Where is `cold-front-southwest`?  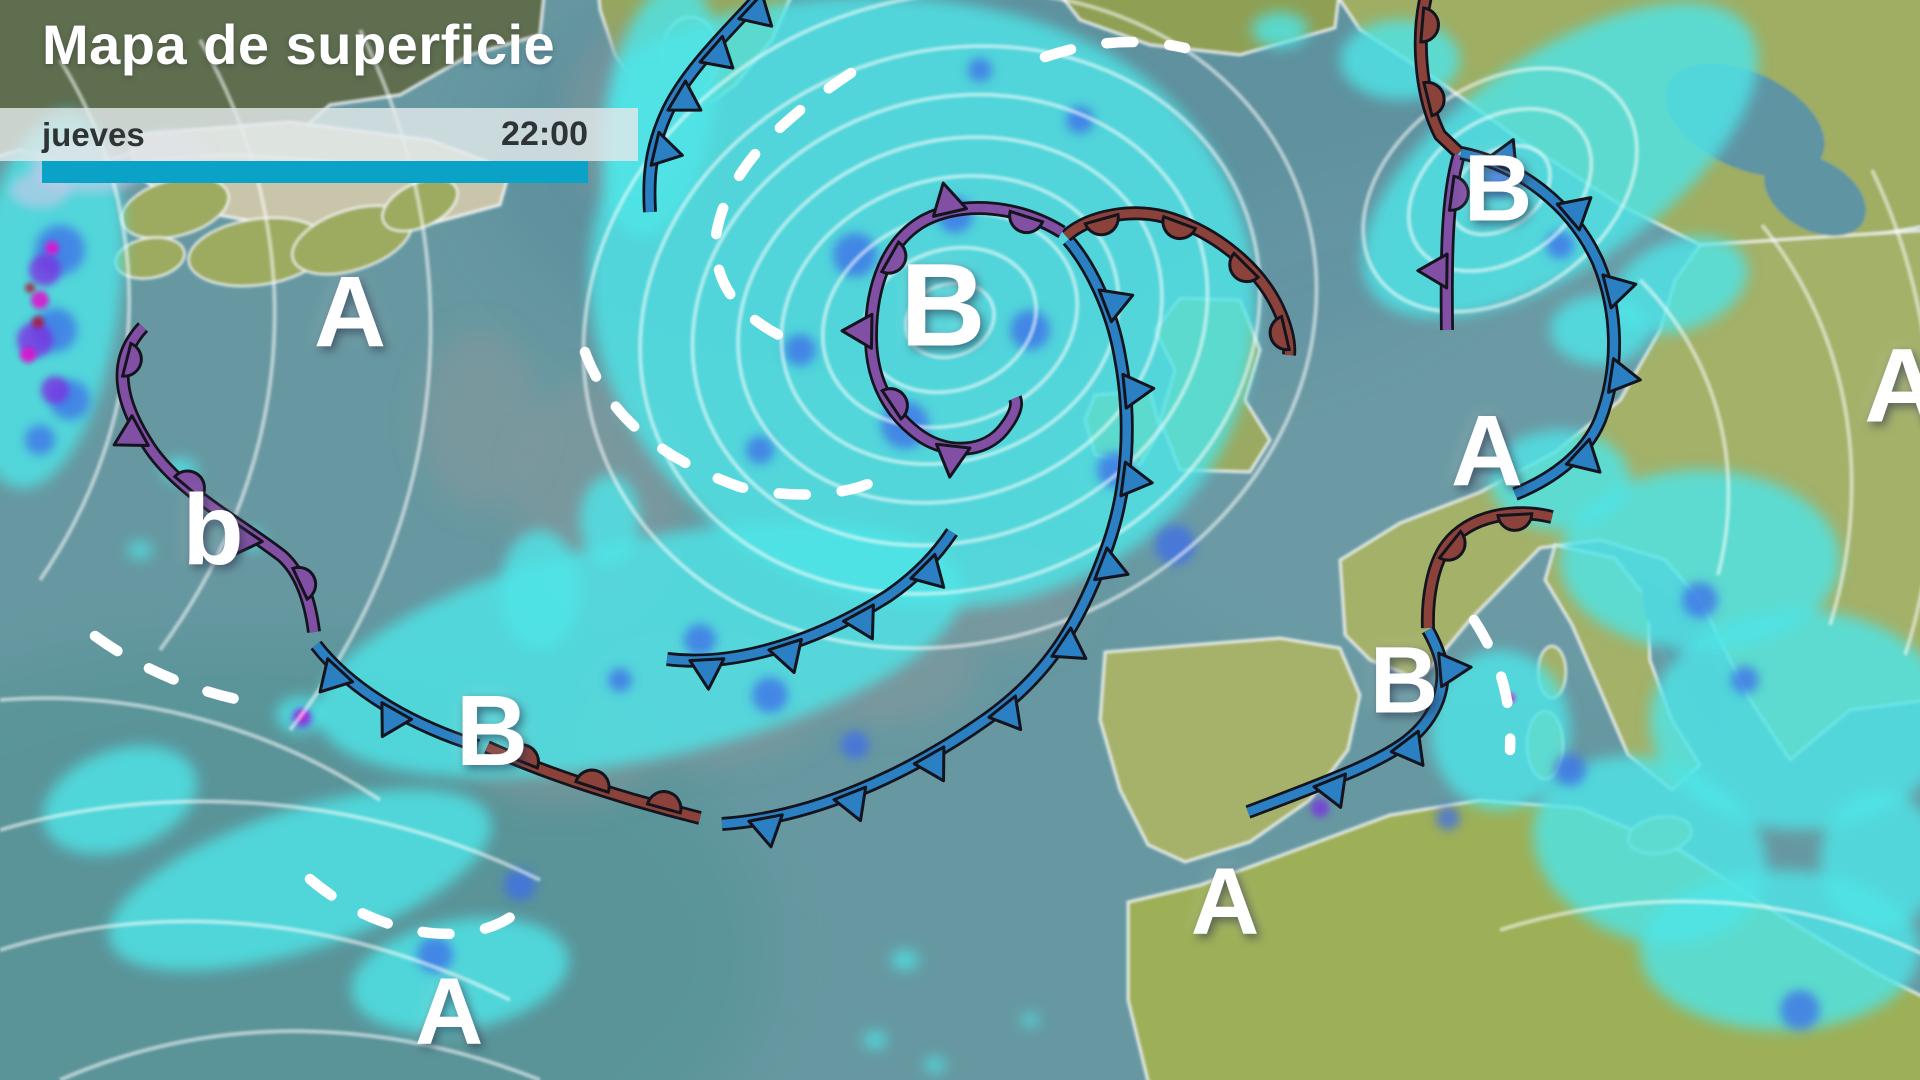
cold-front-southwest is located at coordinates (395, 696).